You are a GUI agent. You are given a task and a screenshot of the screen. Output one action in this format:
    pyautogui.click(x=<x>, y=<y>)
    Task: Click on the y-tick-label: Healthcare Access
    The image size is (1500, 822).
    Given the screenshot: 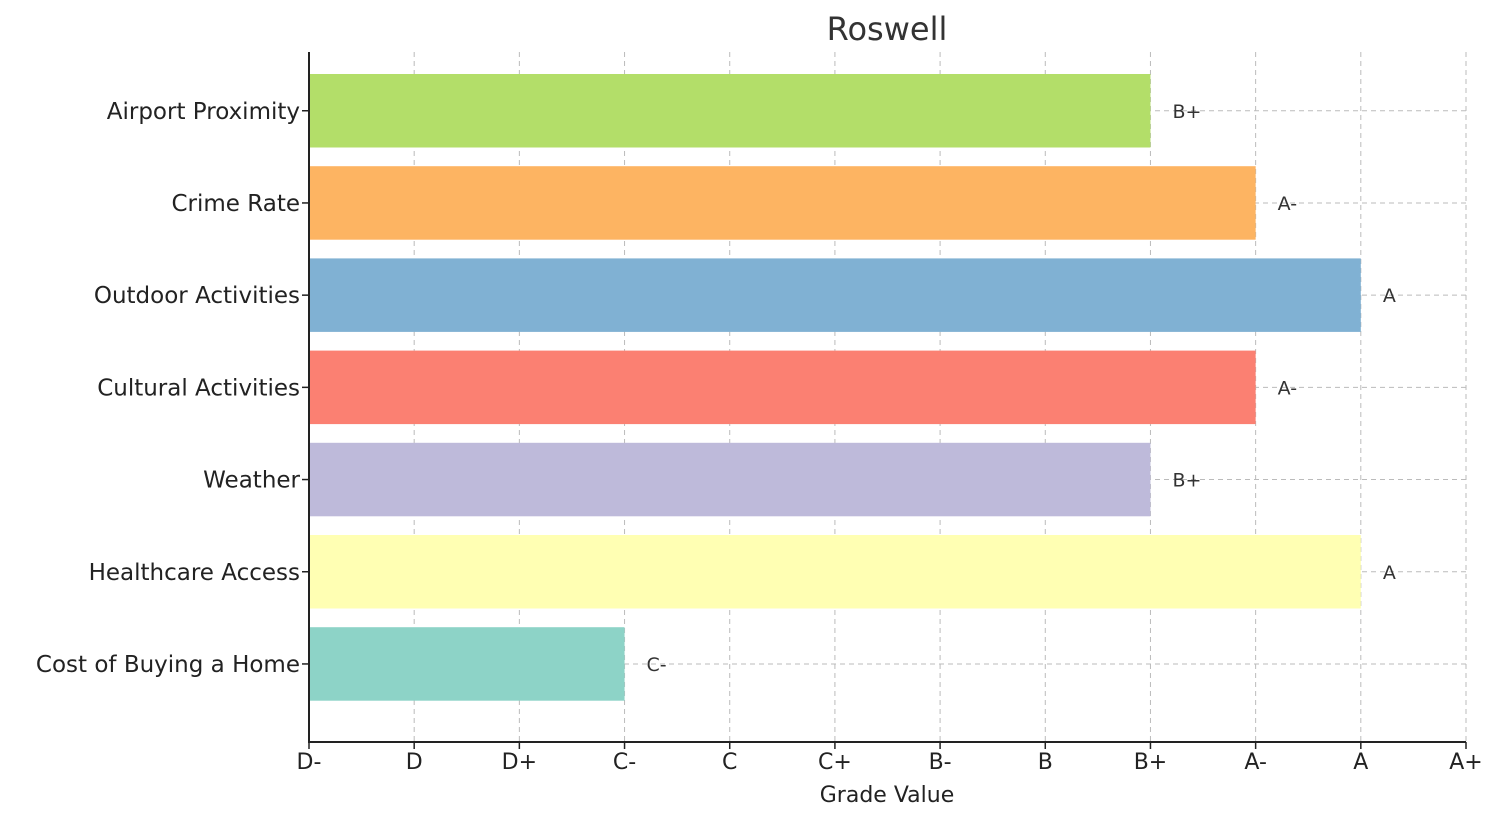 What is the action you would take?
    pyautogui.click(x=194, y=573)
    